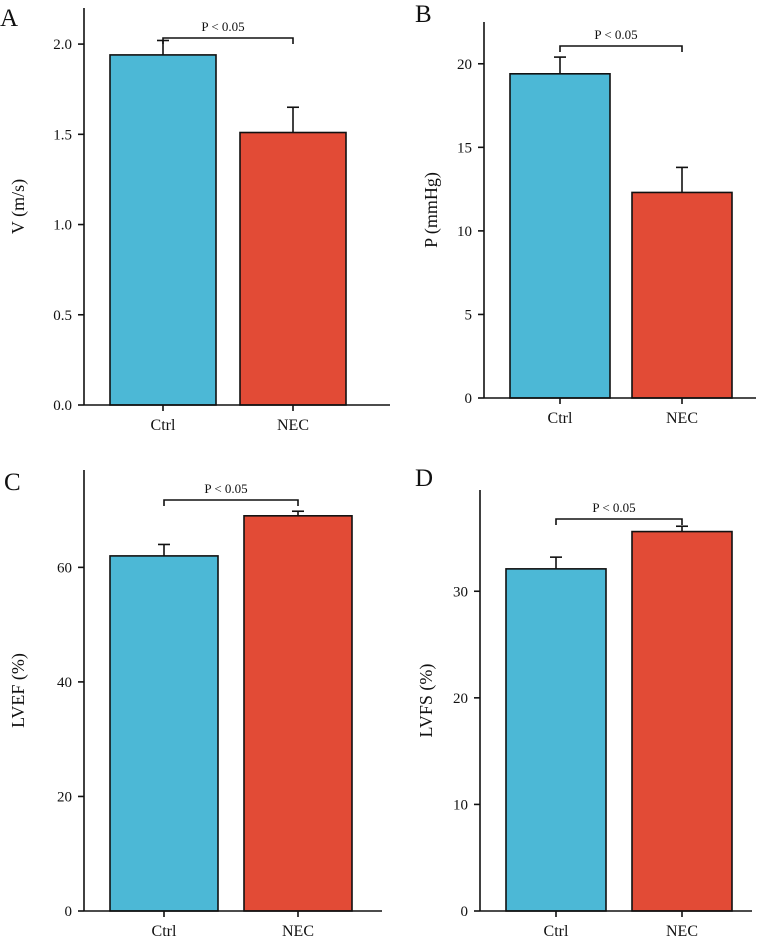 The image size is (758, 945). I want to click on y-axis-title: V (m/s), so click(18, 206).